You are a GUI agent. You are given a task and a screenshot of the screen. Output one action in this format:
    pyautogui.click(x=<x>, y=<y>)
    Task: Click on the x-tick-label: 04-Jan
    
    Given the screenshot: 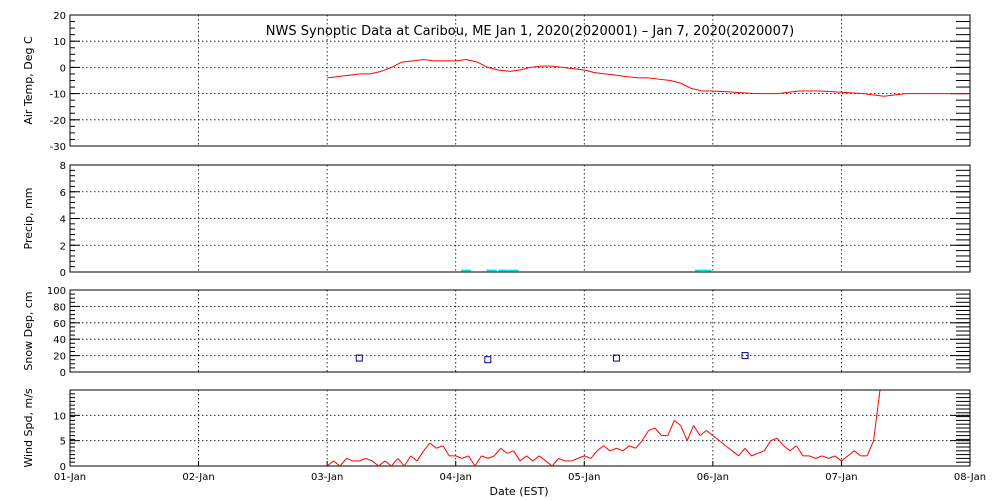 What is the action you would take?
    pyautogui.click(x=456, y=477)
    